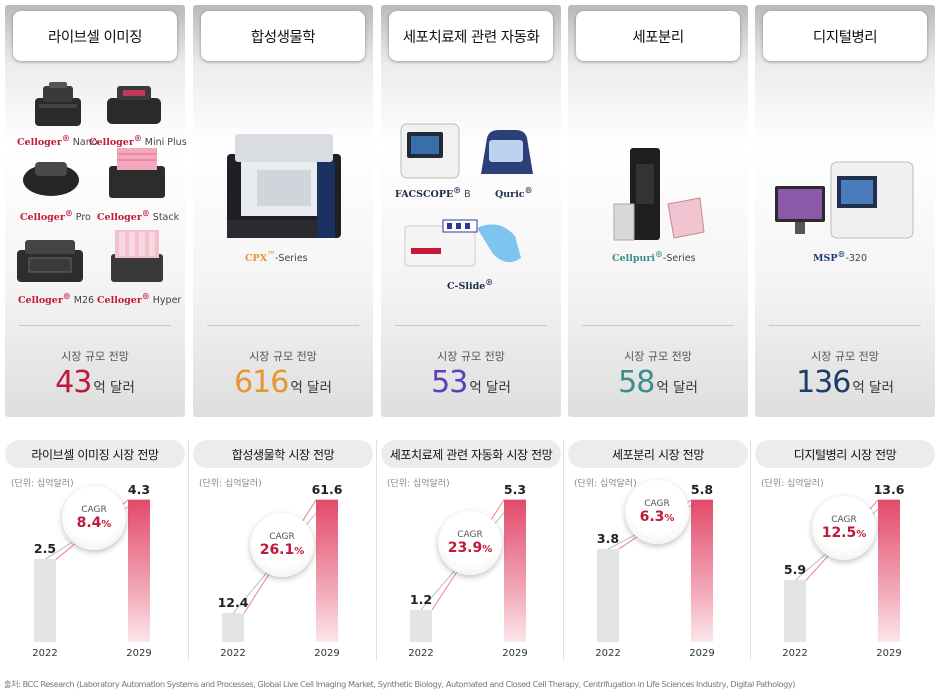  I want to click on value-label-2029: 4.3, so click(139, 489).